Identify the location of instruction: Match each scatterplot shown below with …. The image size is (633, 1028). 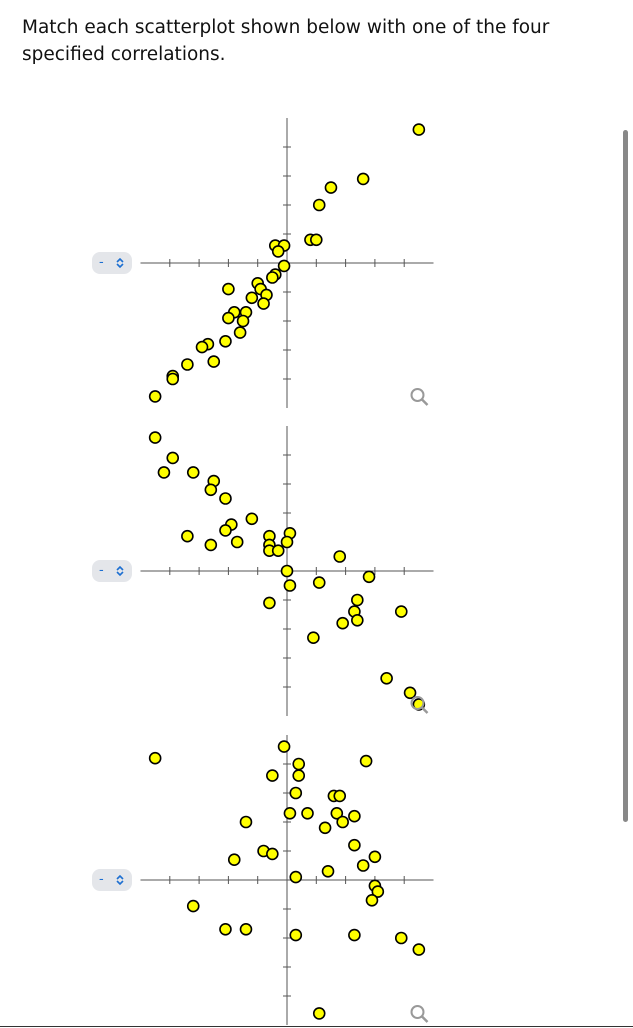
(286, 41).